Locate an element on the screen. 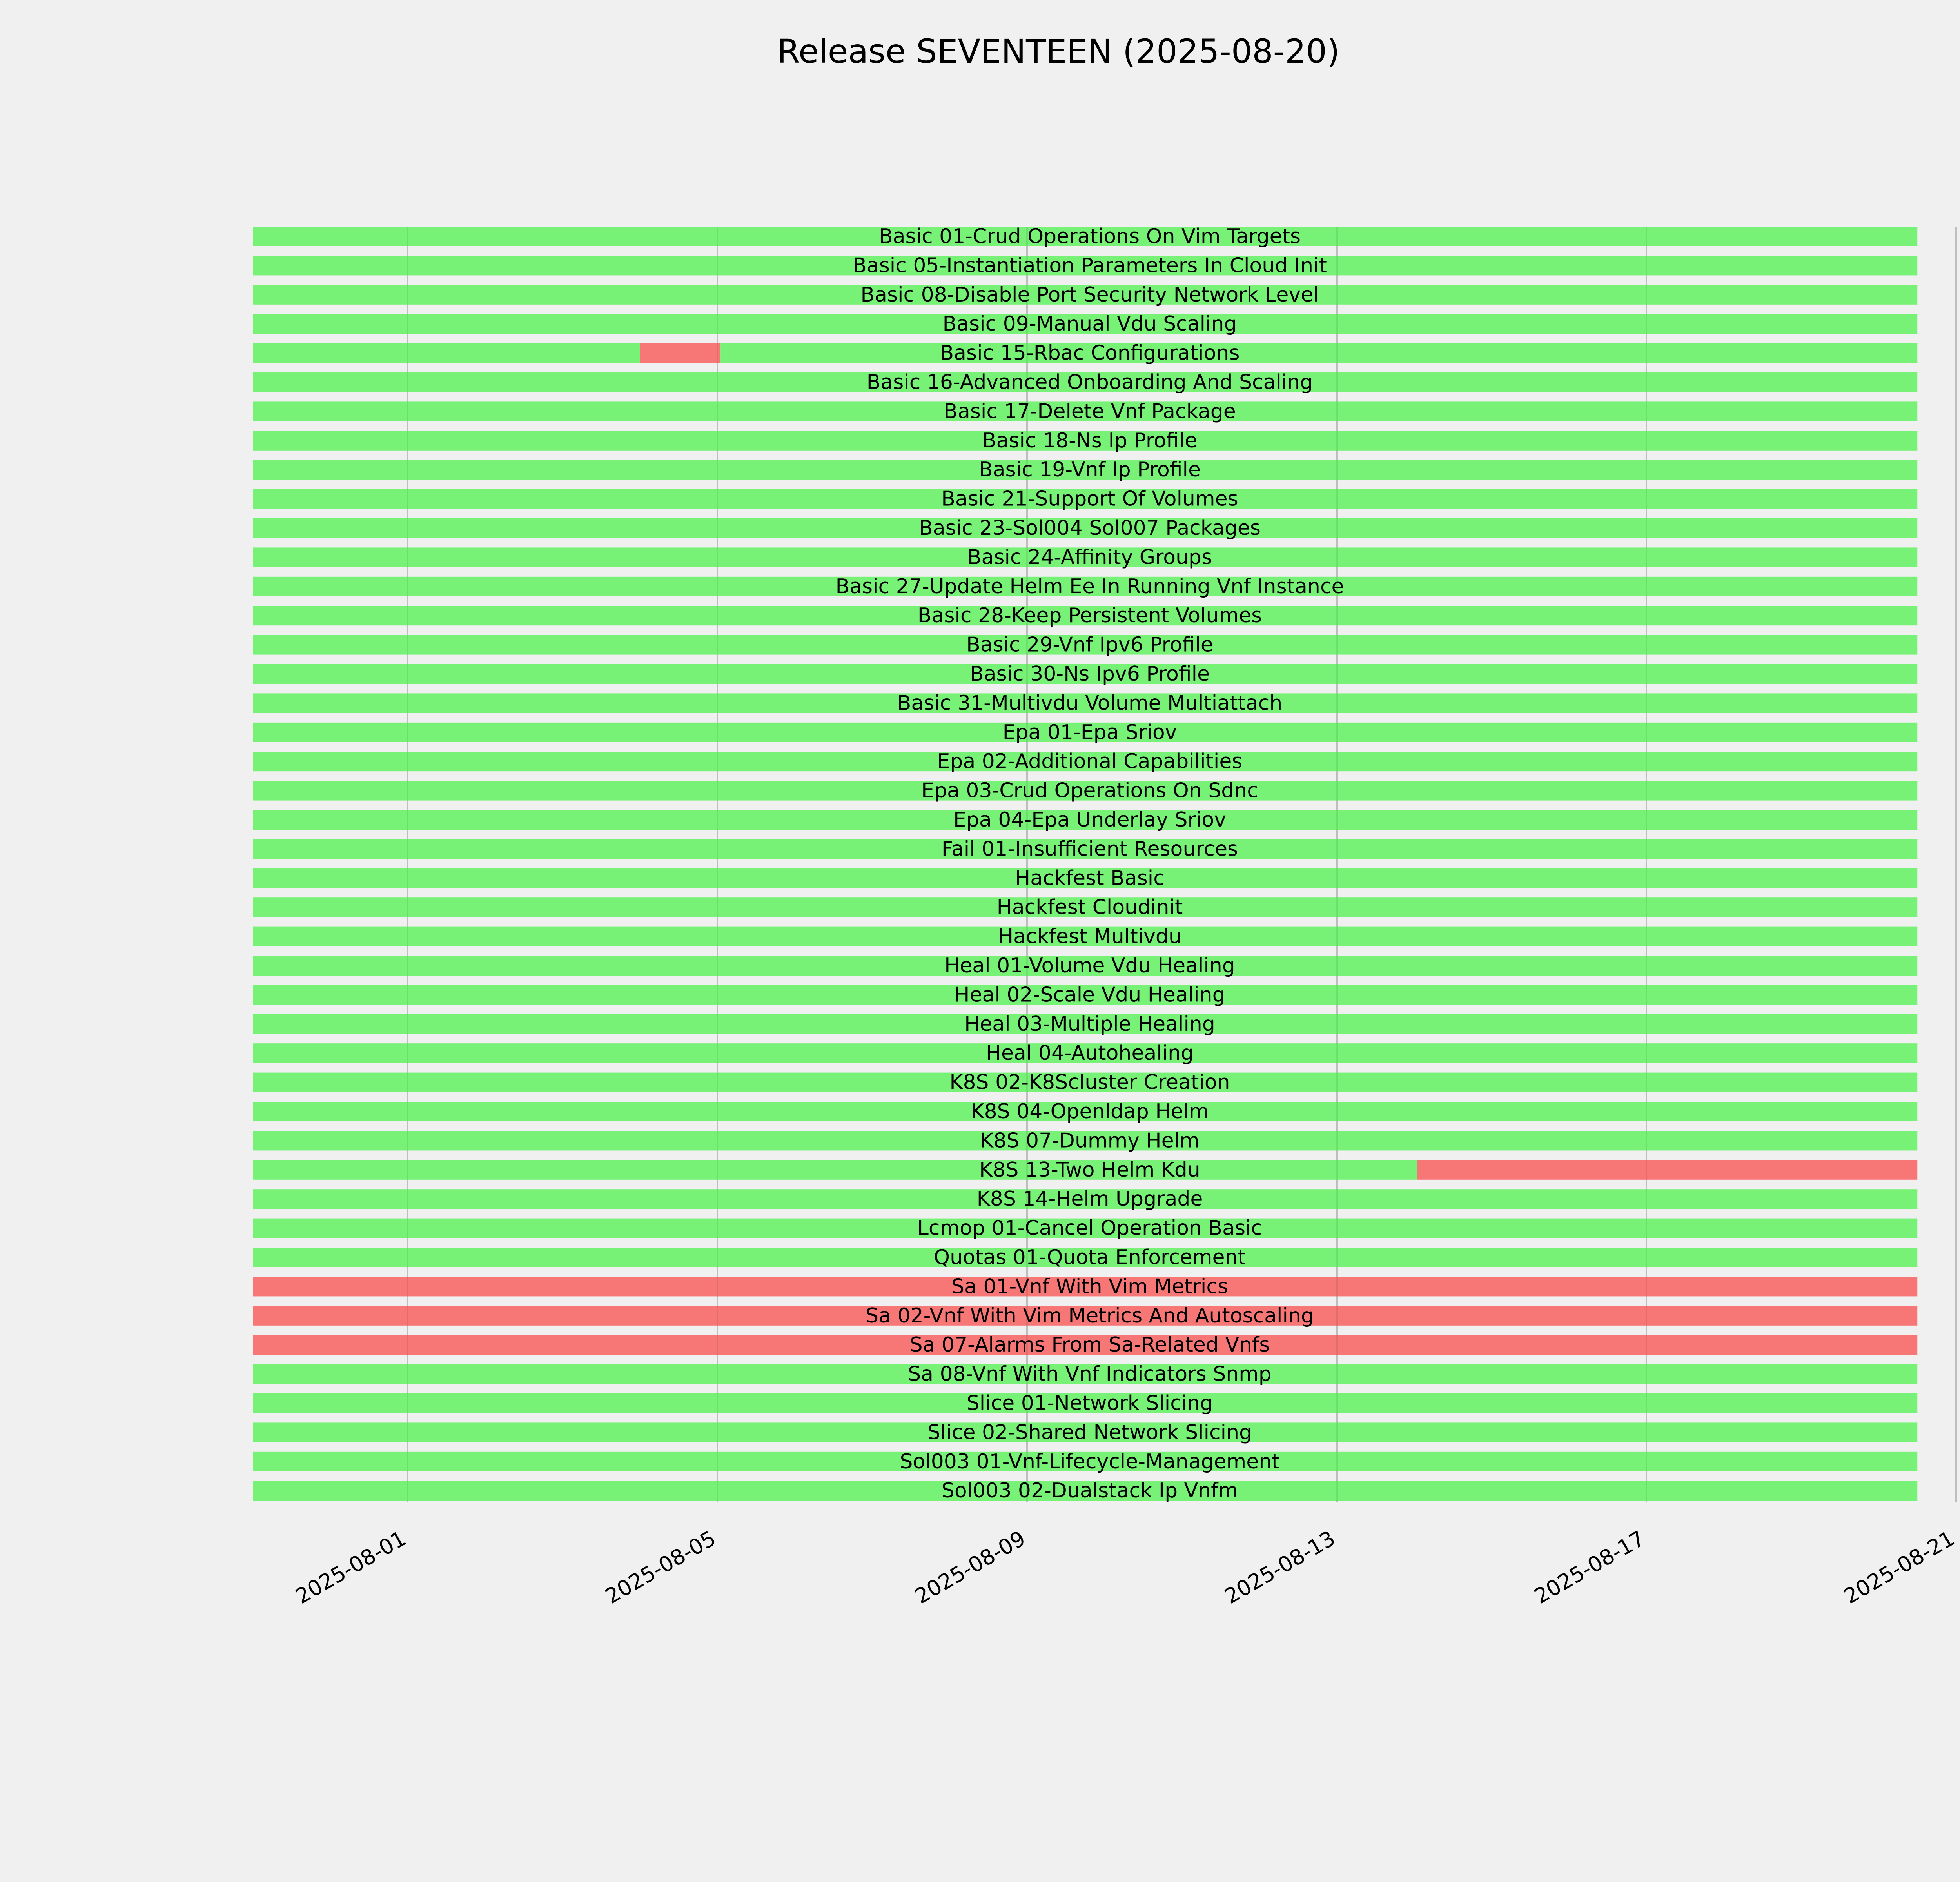 This screenshot has height=1882, width=1960. row-label: Lcmop 01-Cancel Operation Basic is located at coordinates (1089, 1228).